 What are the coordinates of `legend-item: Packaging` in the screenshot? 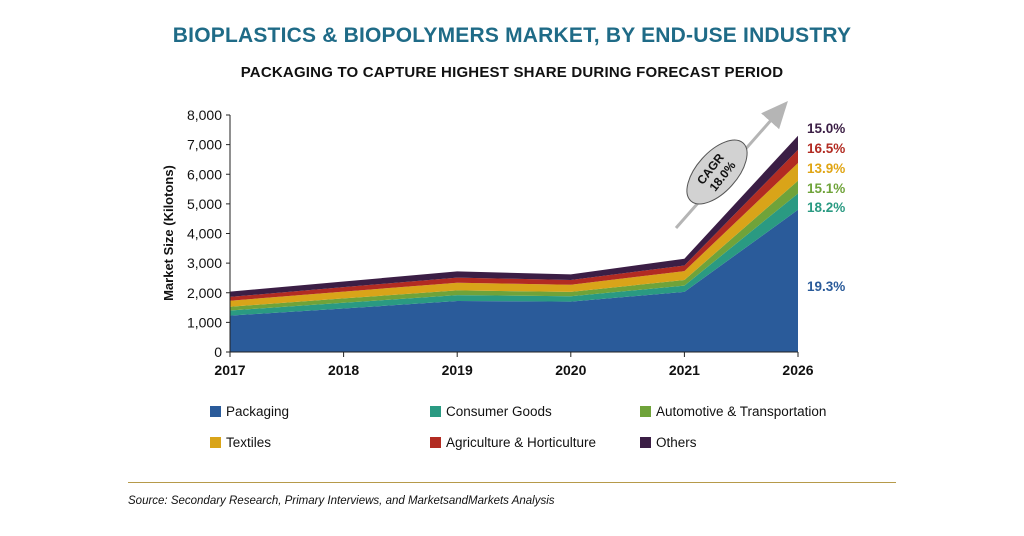 It's located at (320, 411).